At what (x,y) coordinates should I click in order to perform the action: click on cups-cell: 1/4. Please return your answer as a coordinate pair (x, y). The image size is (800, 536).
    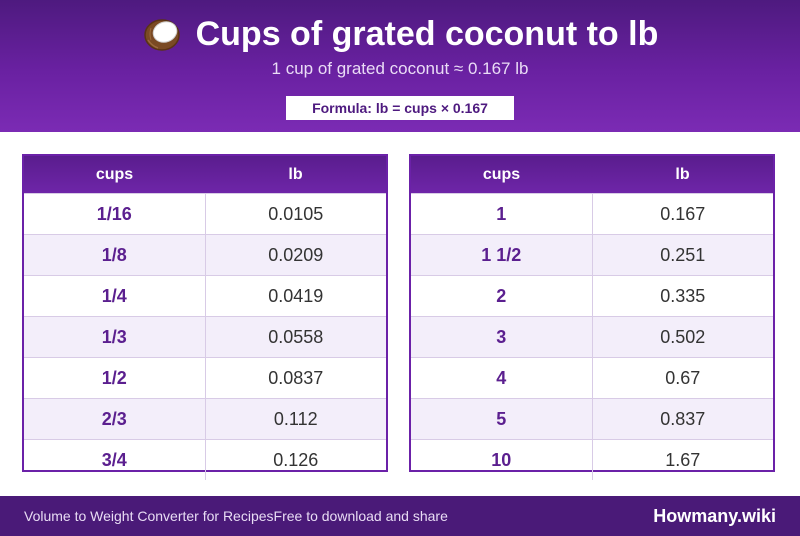
    Looking at the image, I should click on (115, 296).